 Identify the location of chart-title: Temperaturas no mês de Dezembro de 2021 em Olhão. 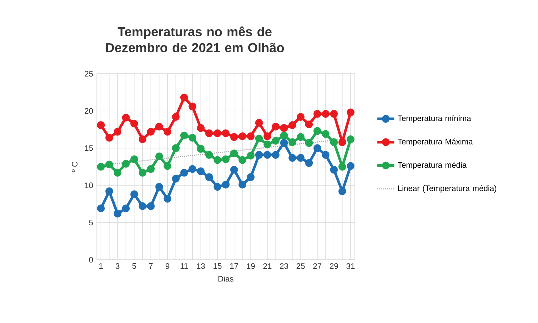
(195, 39).